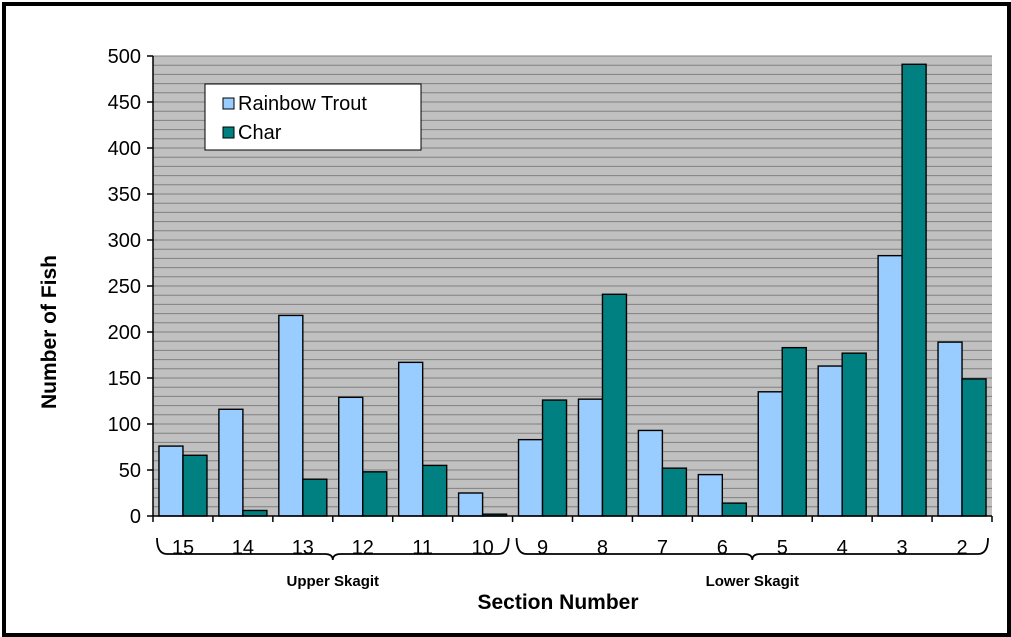 The width and height of the screenshot is (1011, 637). I want to click on y-tick-label: 450, so click(124, 103).